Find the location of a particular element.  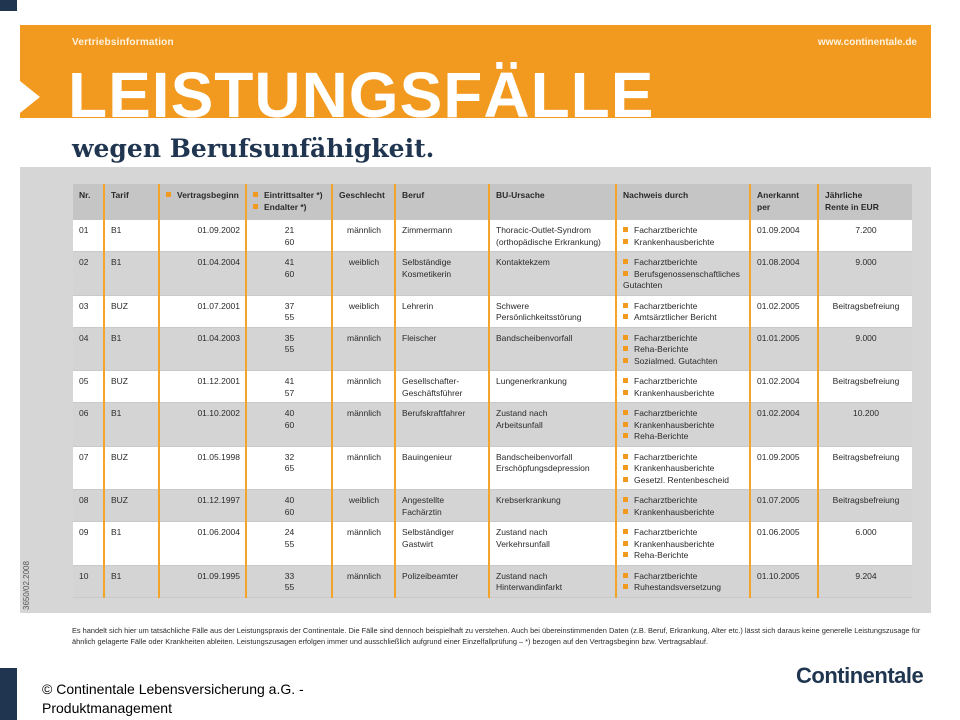

cell-ursache: Lungenerkrankung is located at coordinates (552, 386).